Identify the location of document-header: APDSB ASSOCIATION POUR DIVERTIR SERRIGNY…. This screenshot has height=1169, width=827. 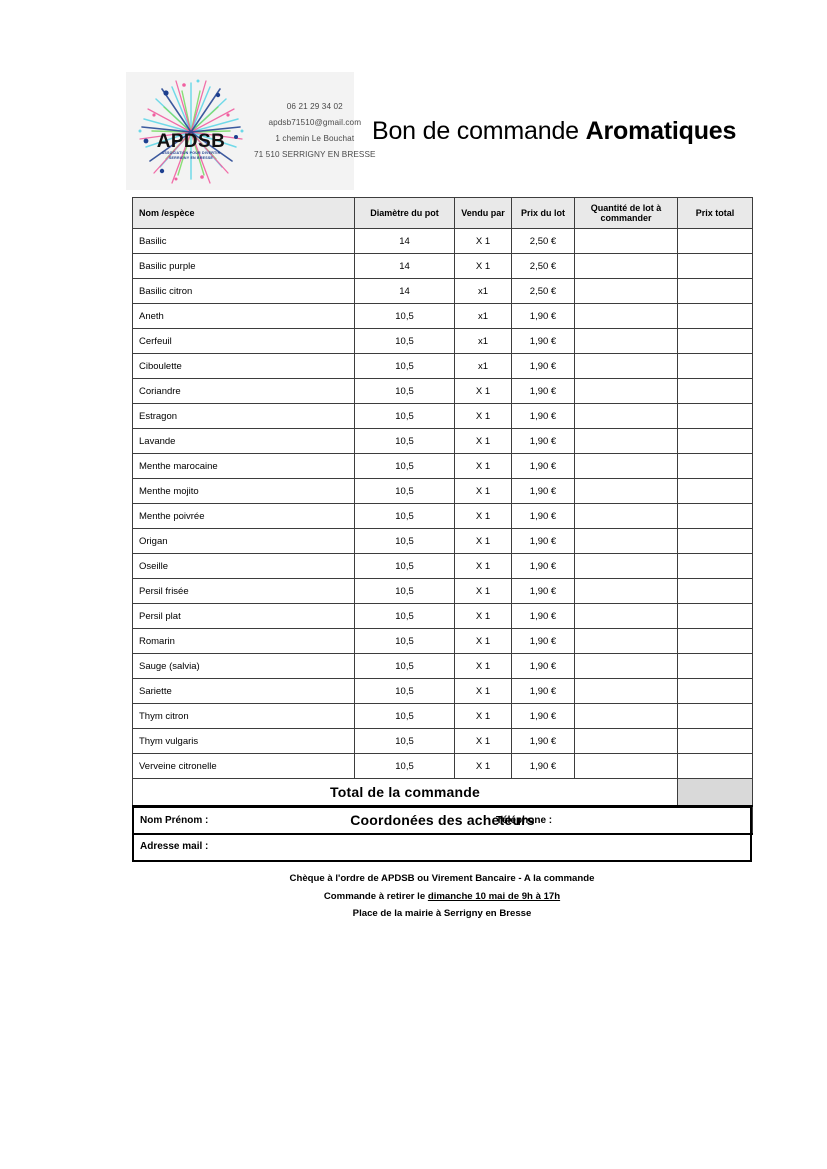
(440, 131).